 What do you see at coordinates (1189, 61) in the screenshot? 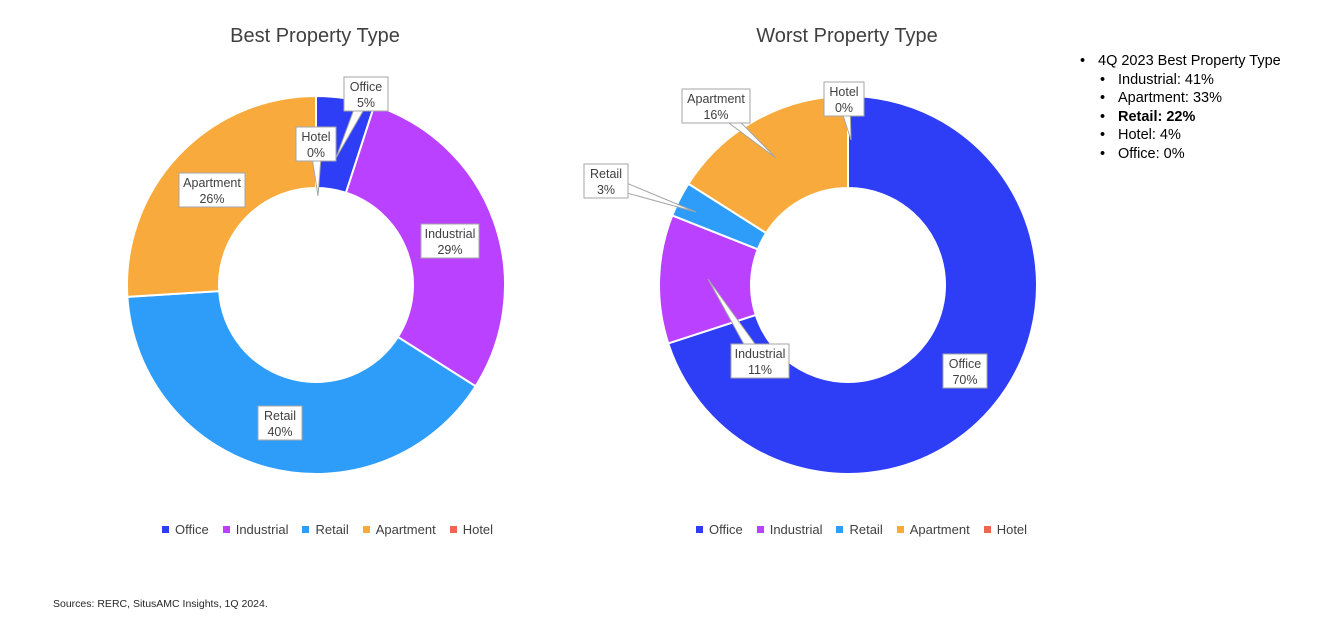
I see `notes-heading: 4Q 2023 Best Property Type` at bounding box center [1189, 61].